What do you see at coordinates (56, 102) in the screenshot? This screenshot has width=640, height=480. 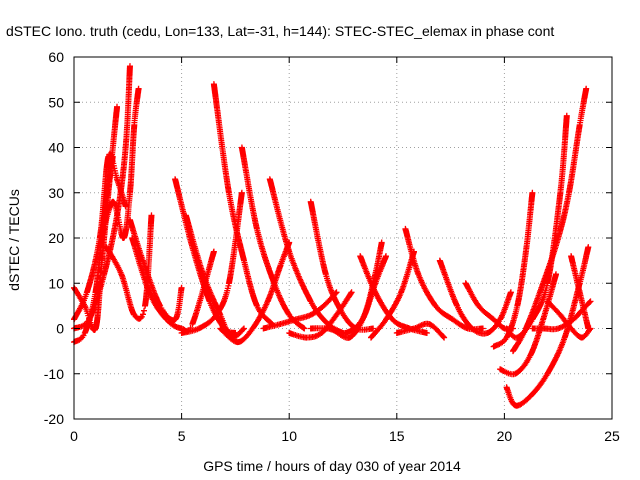 I see `y-tick-label: 50` at bounding box center [56, 102].